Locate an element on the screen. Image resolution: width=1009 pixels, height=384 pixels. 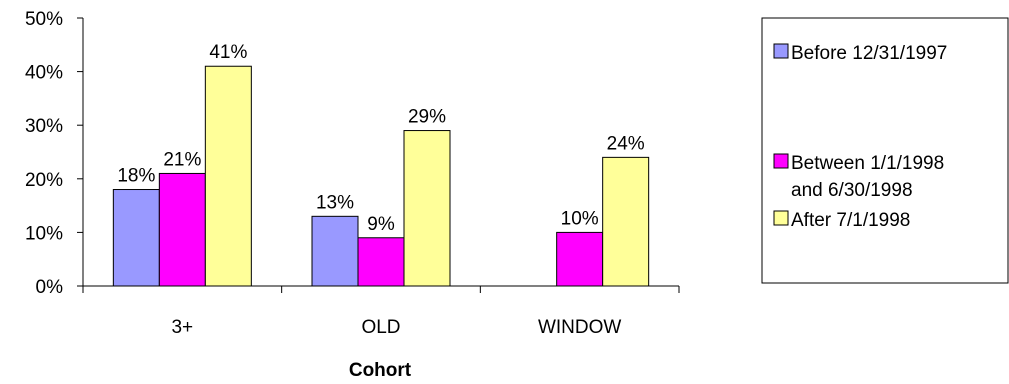
legend-label: Between 1/1/1998 is located at coordinates (867, 163).